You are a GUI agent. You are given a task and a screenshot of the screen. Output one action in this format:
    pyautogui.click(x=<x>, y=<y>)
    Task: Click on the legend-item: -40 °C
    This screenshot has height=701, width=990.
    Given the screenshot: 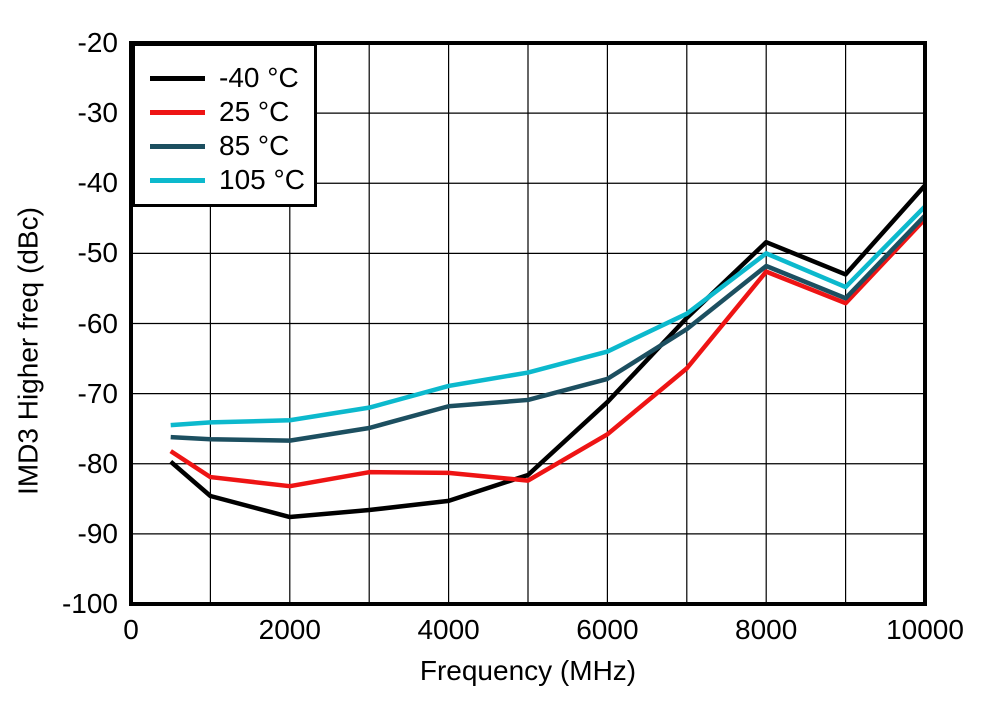 What is the action you would take?
    pyautogui.click(x=224, y=78)
    